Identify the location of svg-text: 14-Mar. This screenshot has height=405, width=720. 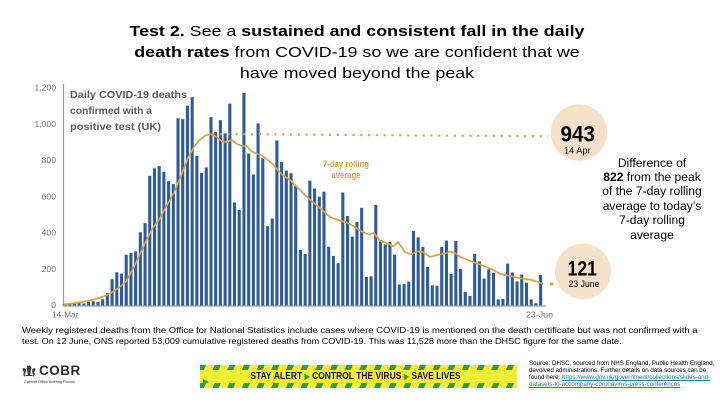
(65, 315).